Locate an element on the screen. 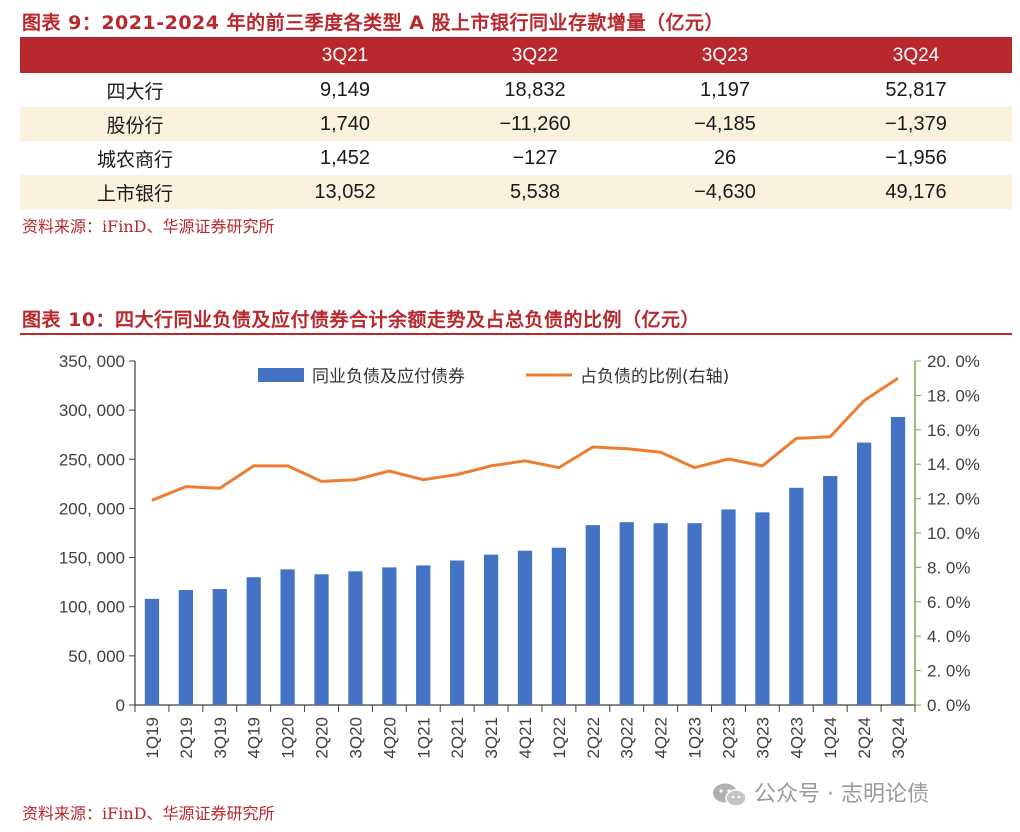 Image resolution: width=1020 pixels, height=832 pixels. line-series is located at coordinates (525, 439).